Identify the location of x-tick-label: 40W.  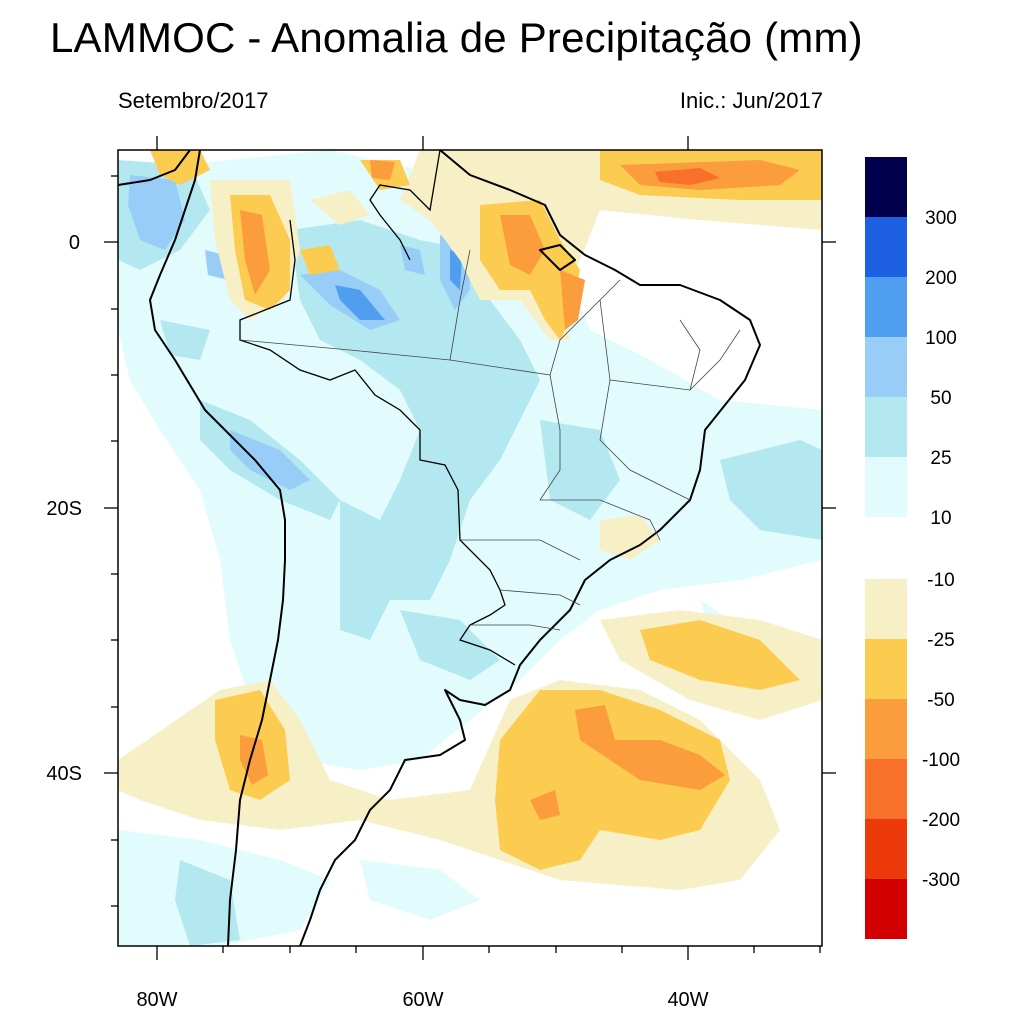
(687, 1000).